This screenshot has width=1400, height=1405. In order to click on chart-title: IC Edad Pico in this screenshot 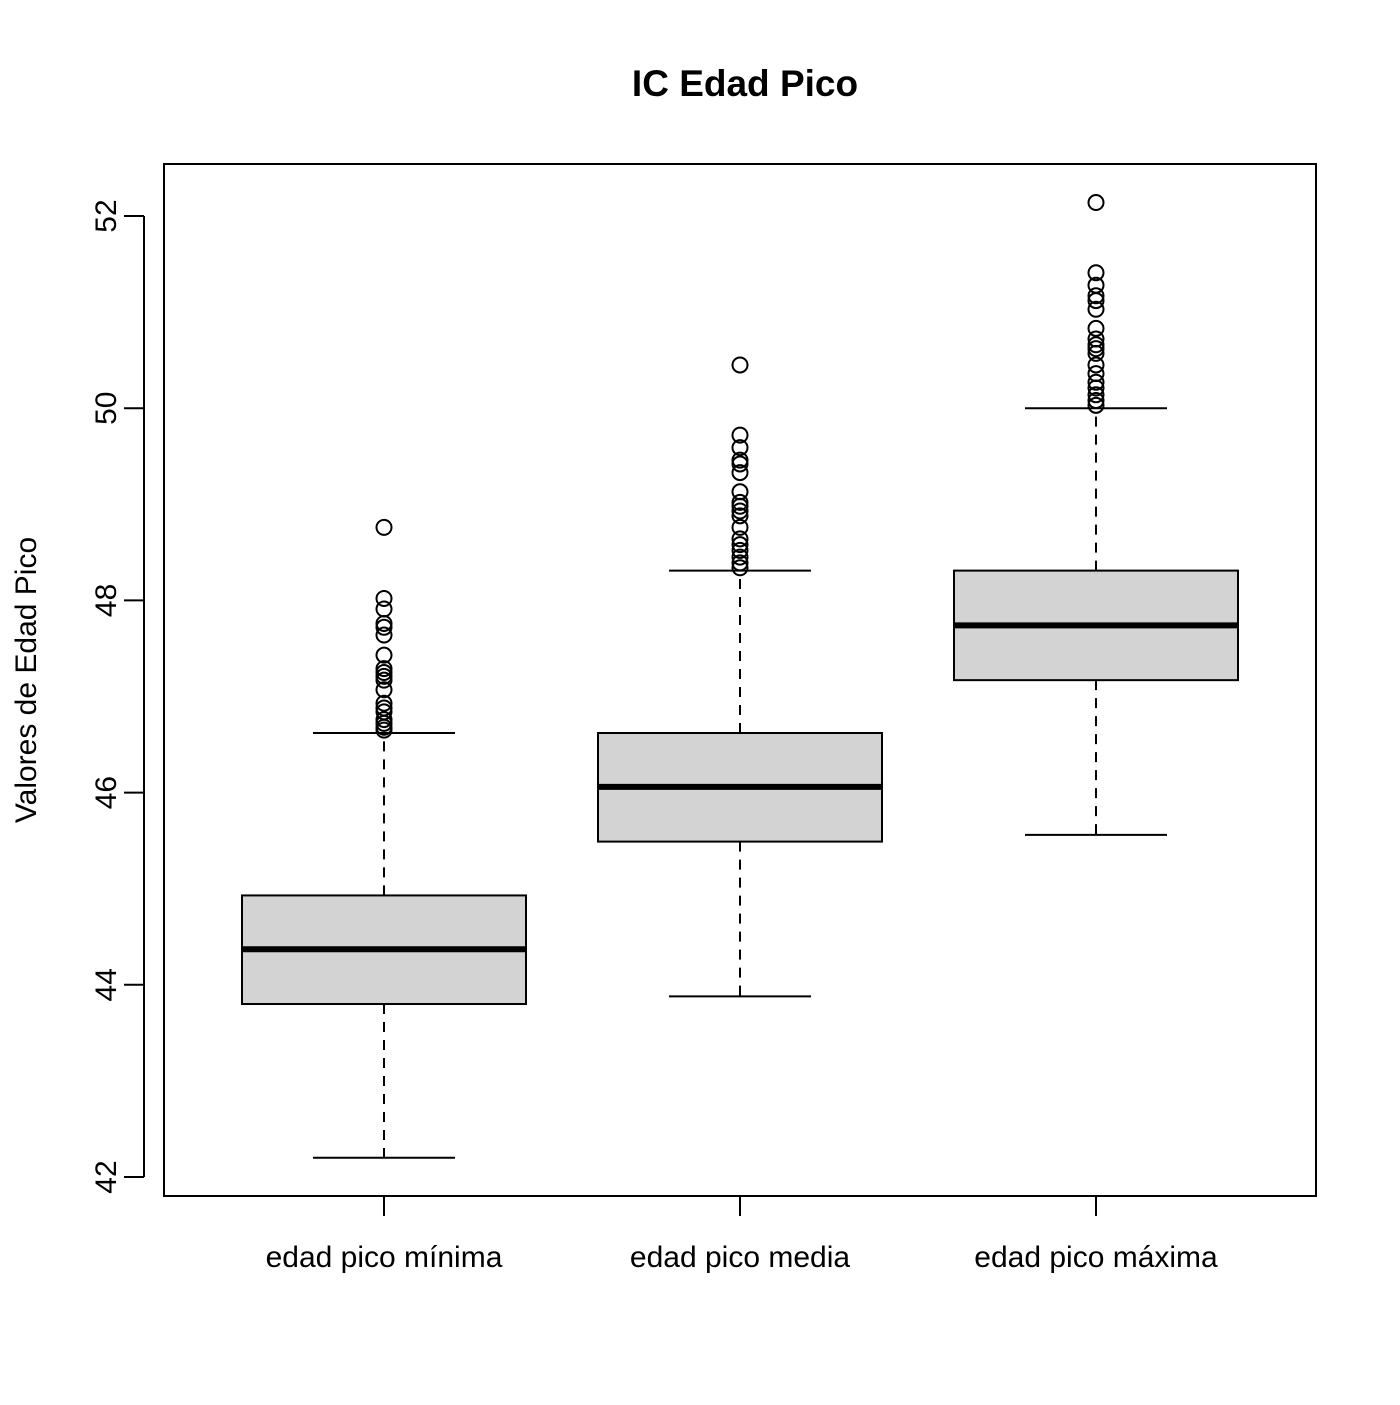, I will do `click(745, 83)`.